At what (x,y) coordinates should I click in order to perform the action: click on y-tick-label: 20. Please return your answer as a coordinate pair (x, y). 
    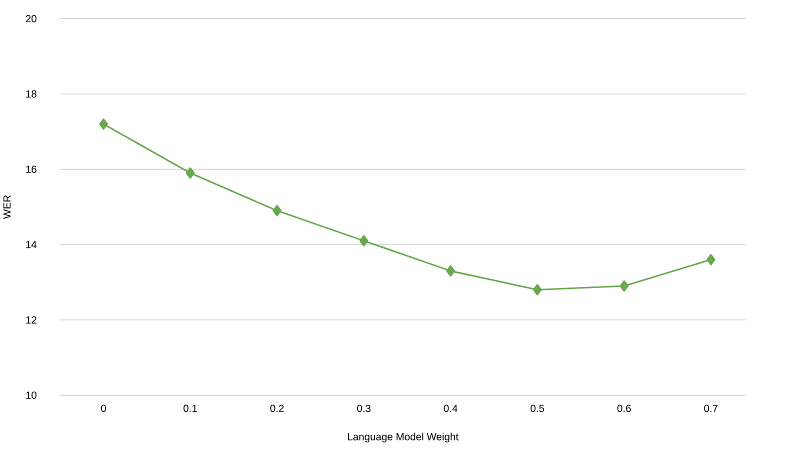
    Looking at the image, I should click on (31, 18).